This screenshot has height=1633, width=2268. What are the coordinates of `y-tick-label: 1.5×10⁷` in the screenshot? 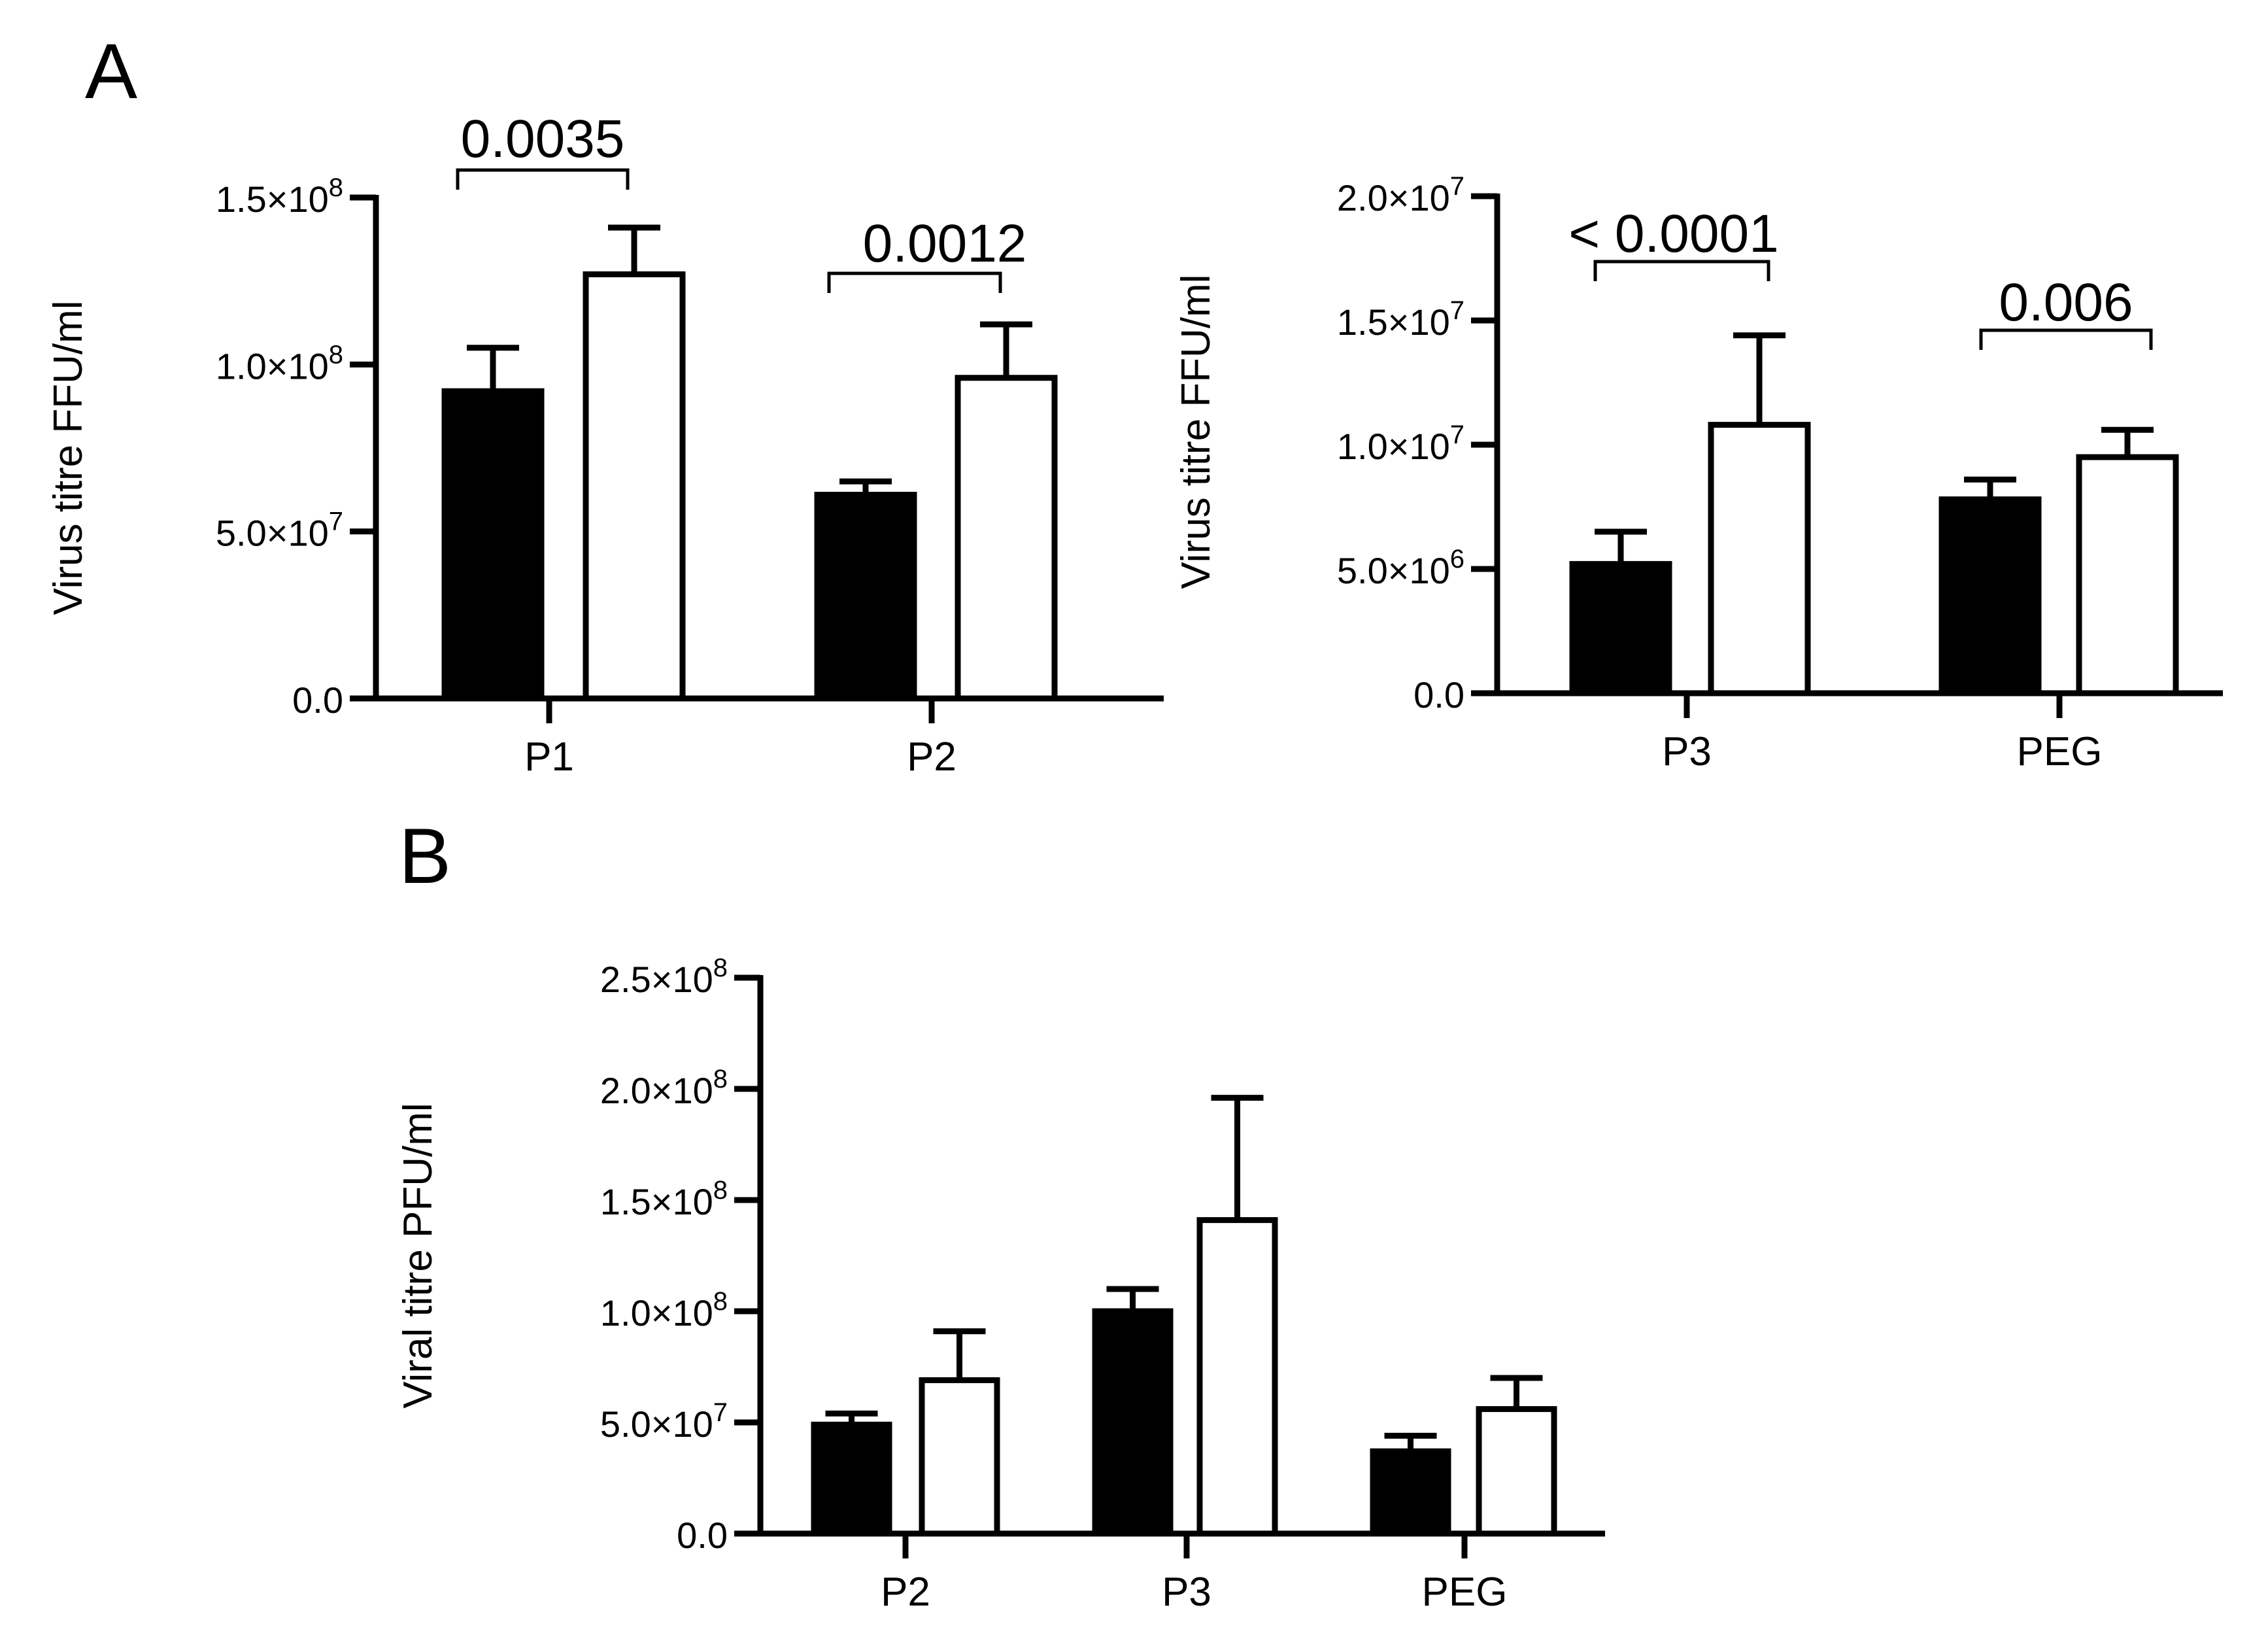 It's located at (1400, 319).